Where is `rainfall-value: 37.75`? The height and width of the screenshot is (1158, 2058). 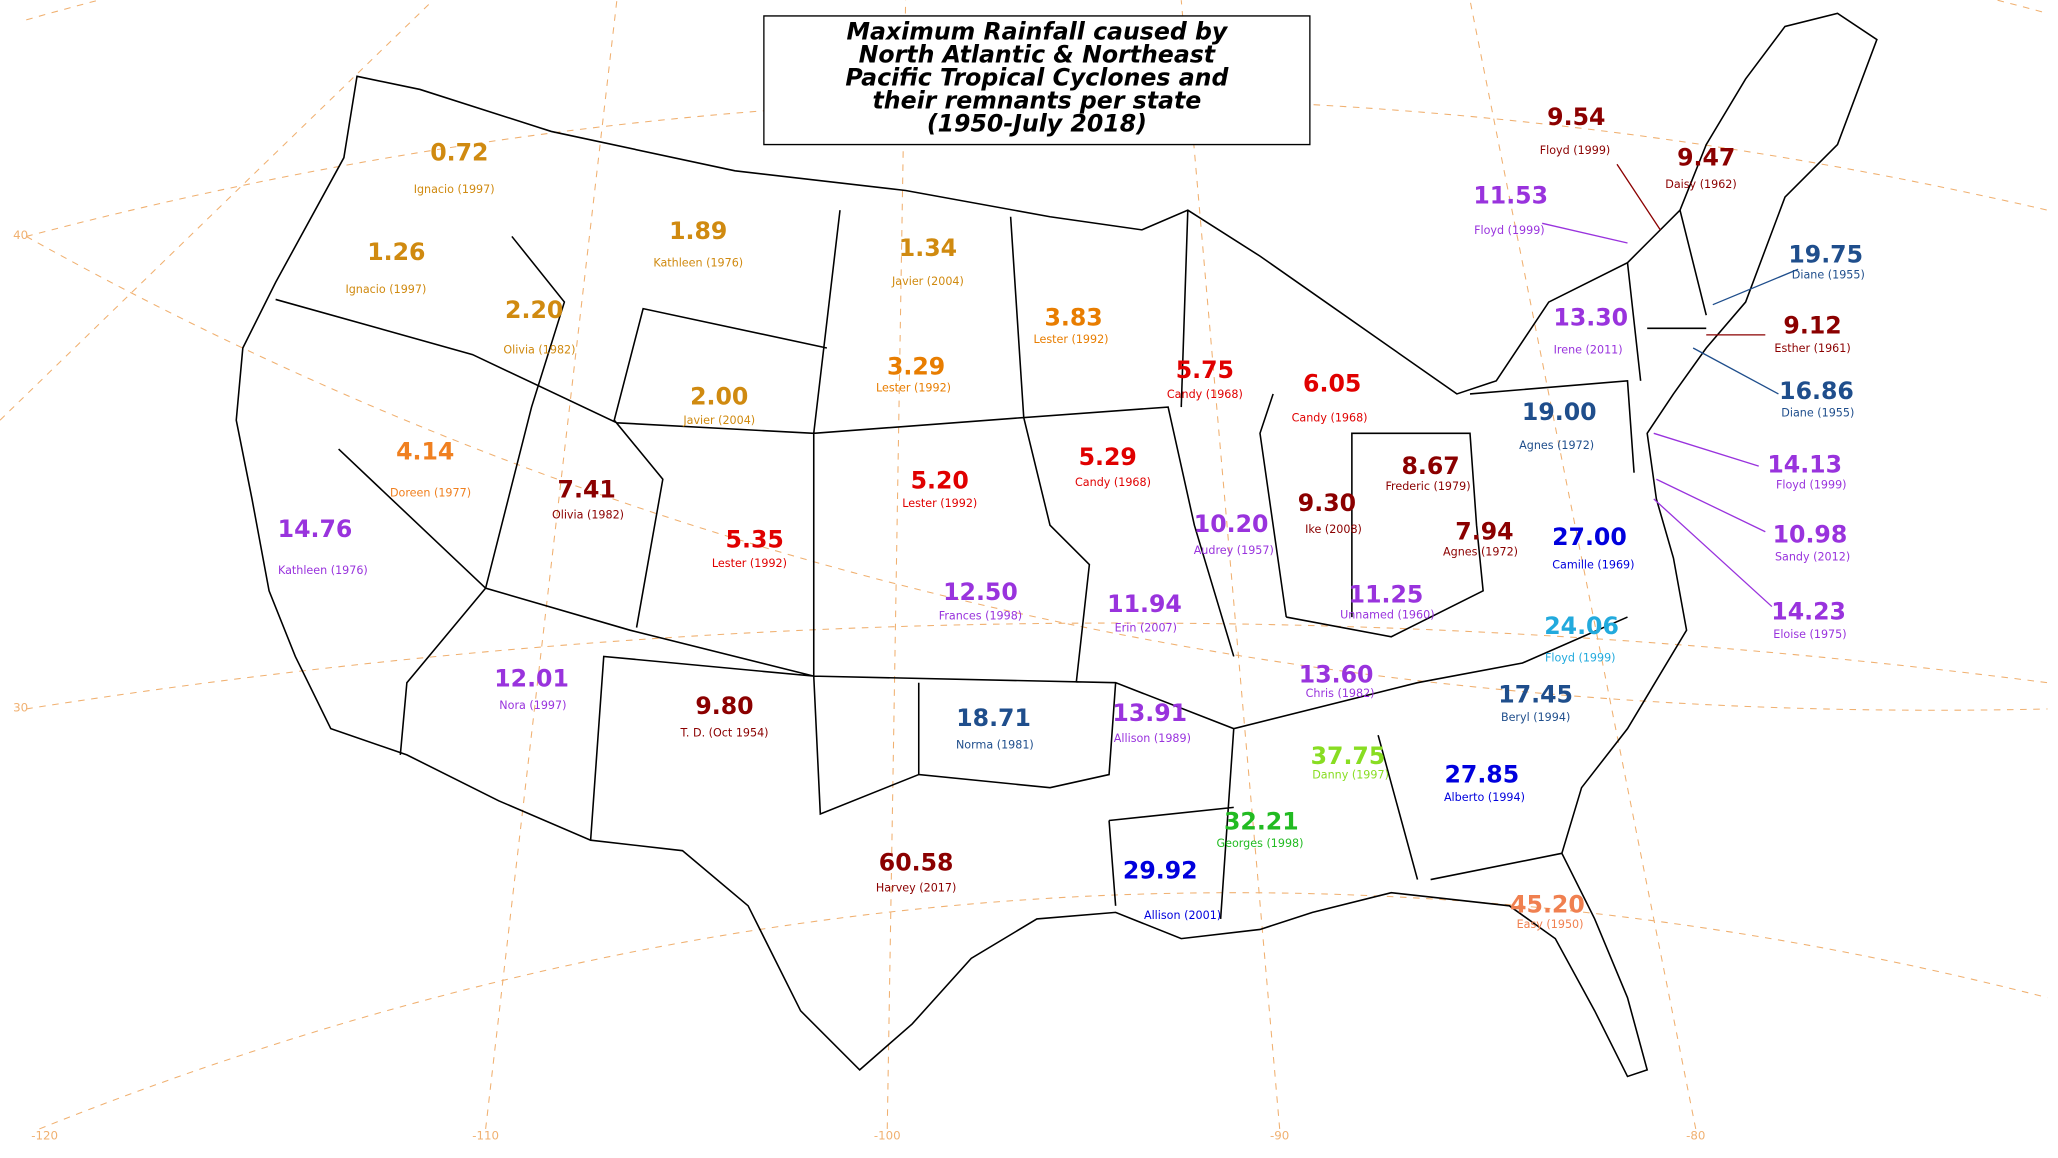
rainfall-value: 37.75 is located at coordinates (1348, 756).